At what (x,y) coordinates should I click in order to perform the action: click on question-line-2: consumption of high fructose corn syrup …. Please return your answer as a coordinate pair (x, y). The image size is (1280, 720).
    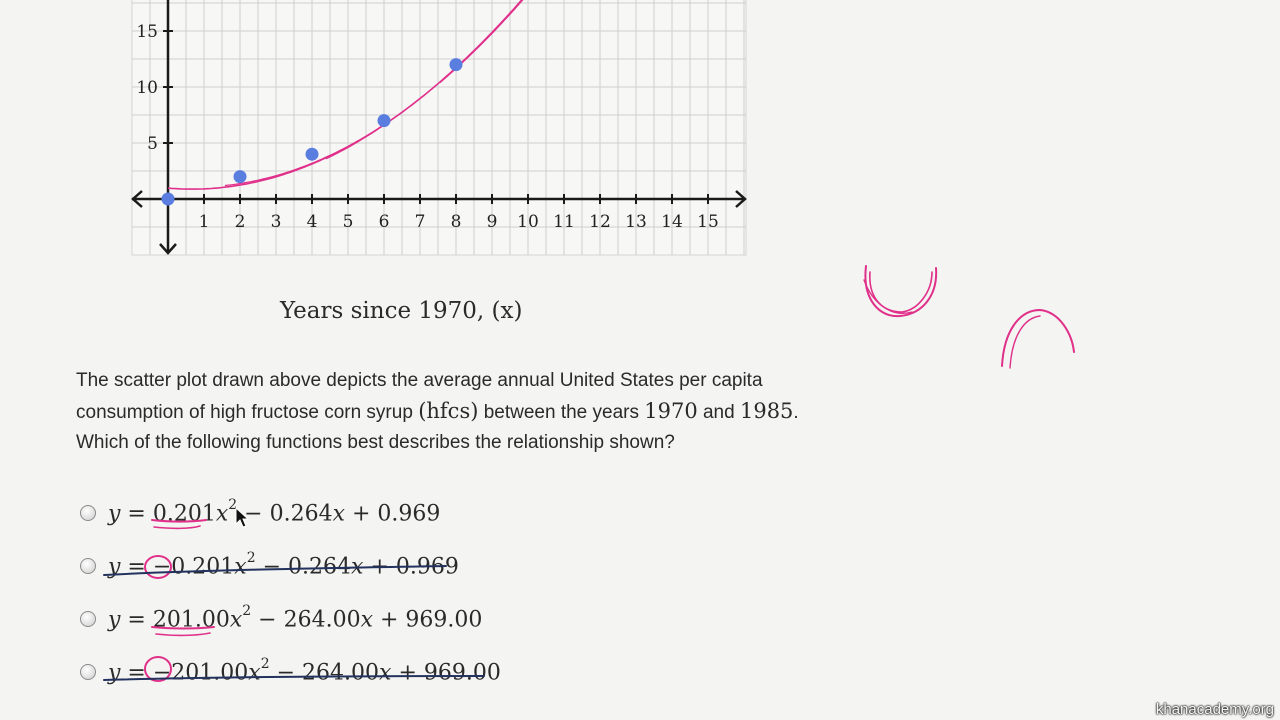
    Looking at the image, I should click on (437, 411).